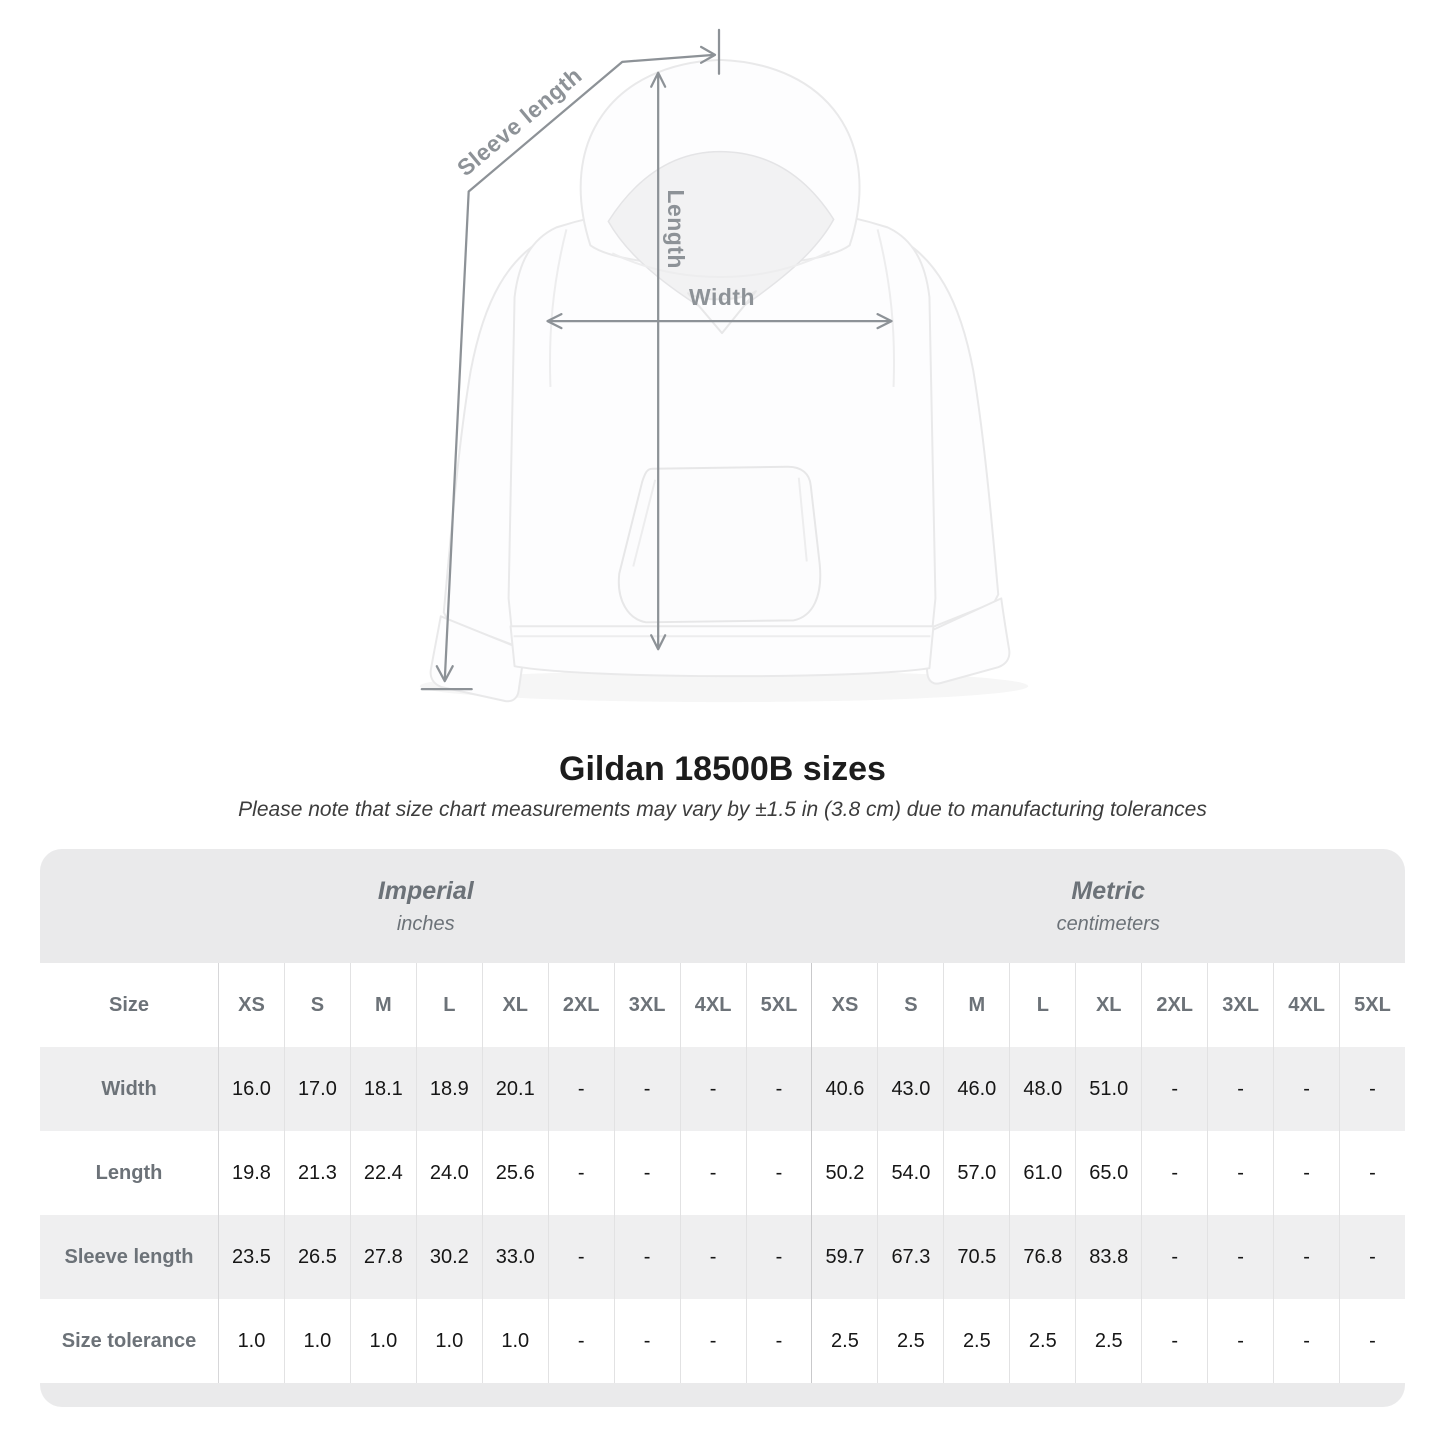 This screenshot has width=1445, height=1445. Describe the element at coordinates (1108, 890) in the screenshot. I see `metric-label: Metric` at that location.